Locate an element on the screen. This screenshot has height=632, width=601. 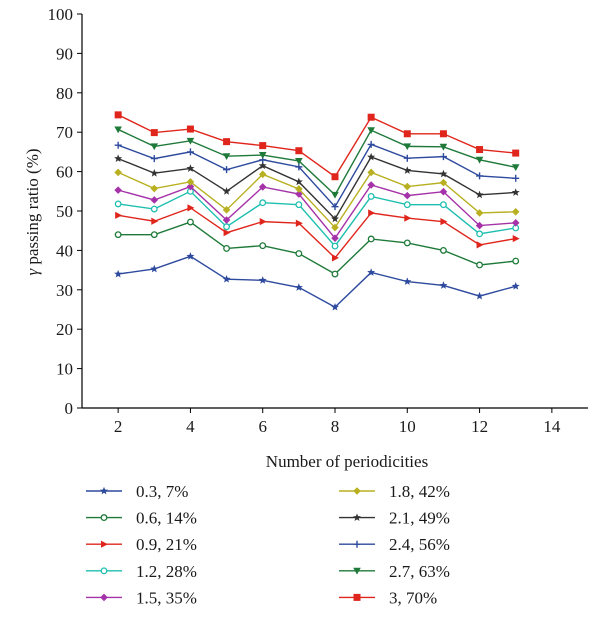
legend-item: 2.7, 63% is located at coordinates (394, 571).